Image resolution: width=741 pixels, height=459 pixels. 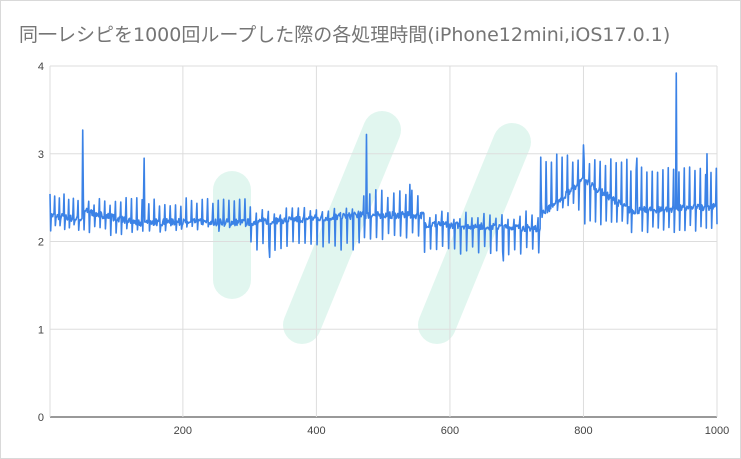 I want to click on x-tick-label: 200, so click(x=183, y=431).